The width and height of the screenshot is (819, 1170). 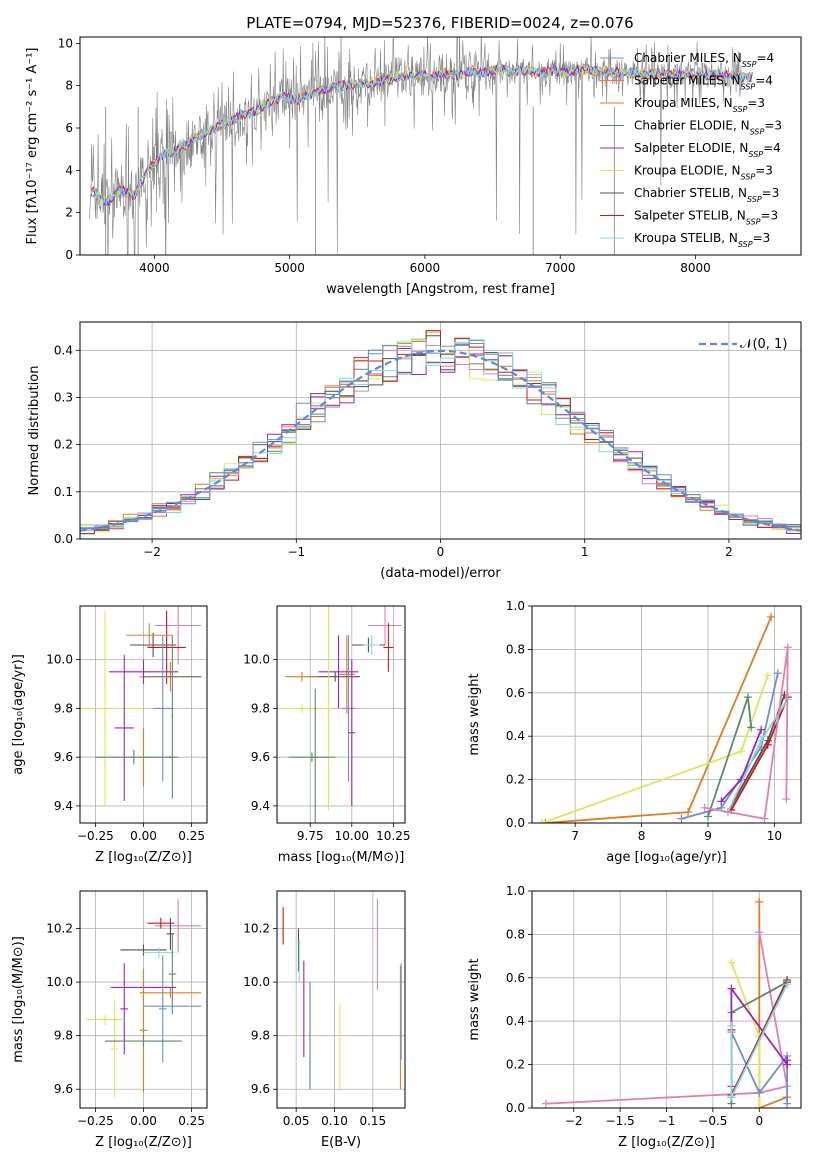 I want to click on x-tick-label: 10.25, so click(x=393, y=836).